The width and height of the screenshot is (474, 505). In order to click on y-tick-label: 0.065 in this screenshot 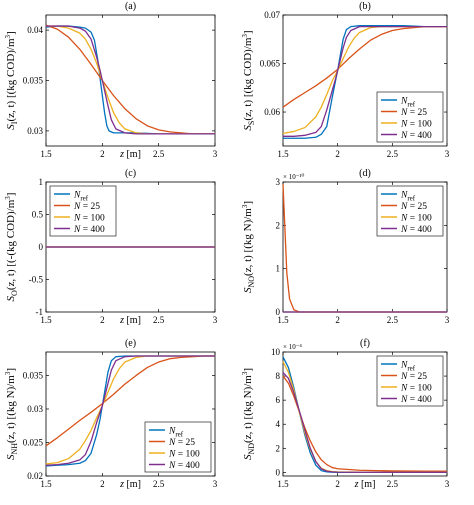, I will do `click(270, 64)`.